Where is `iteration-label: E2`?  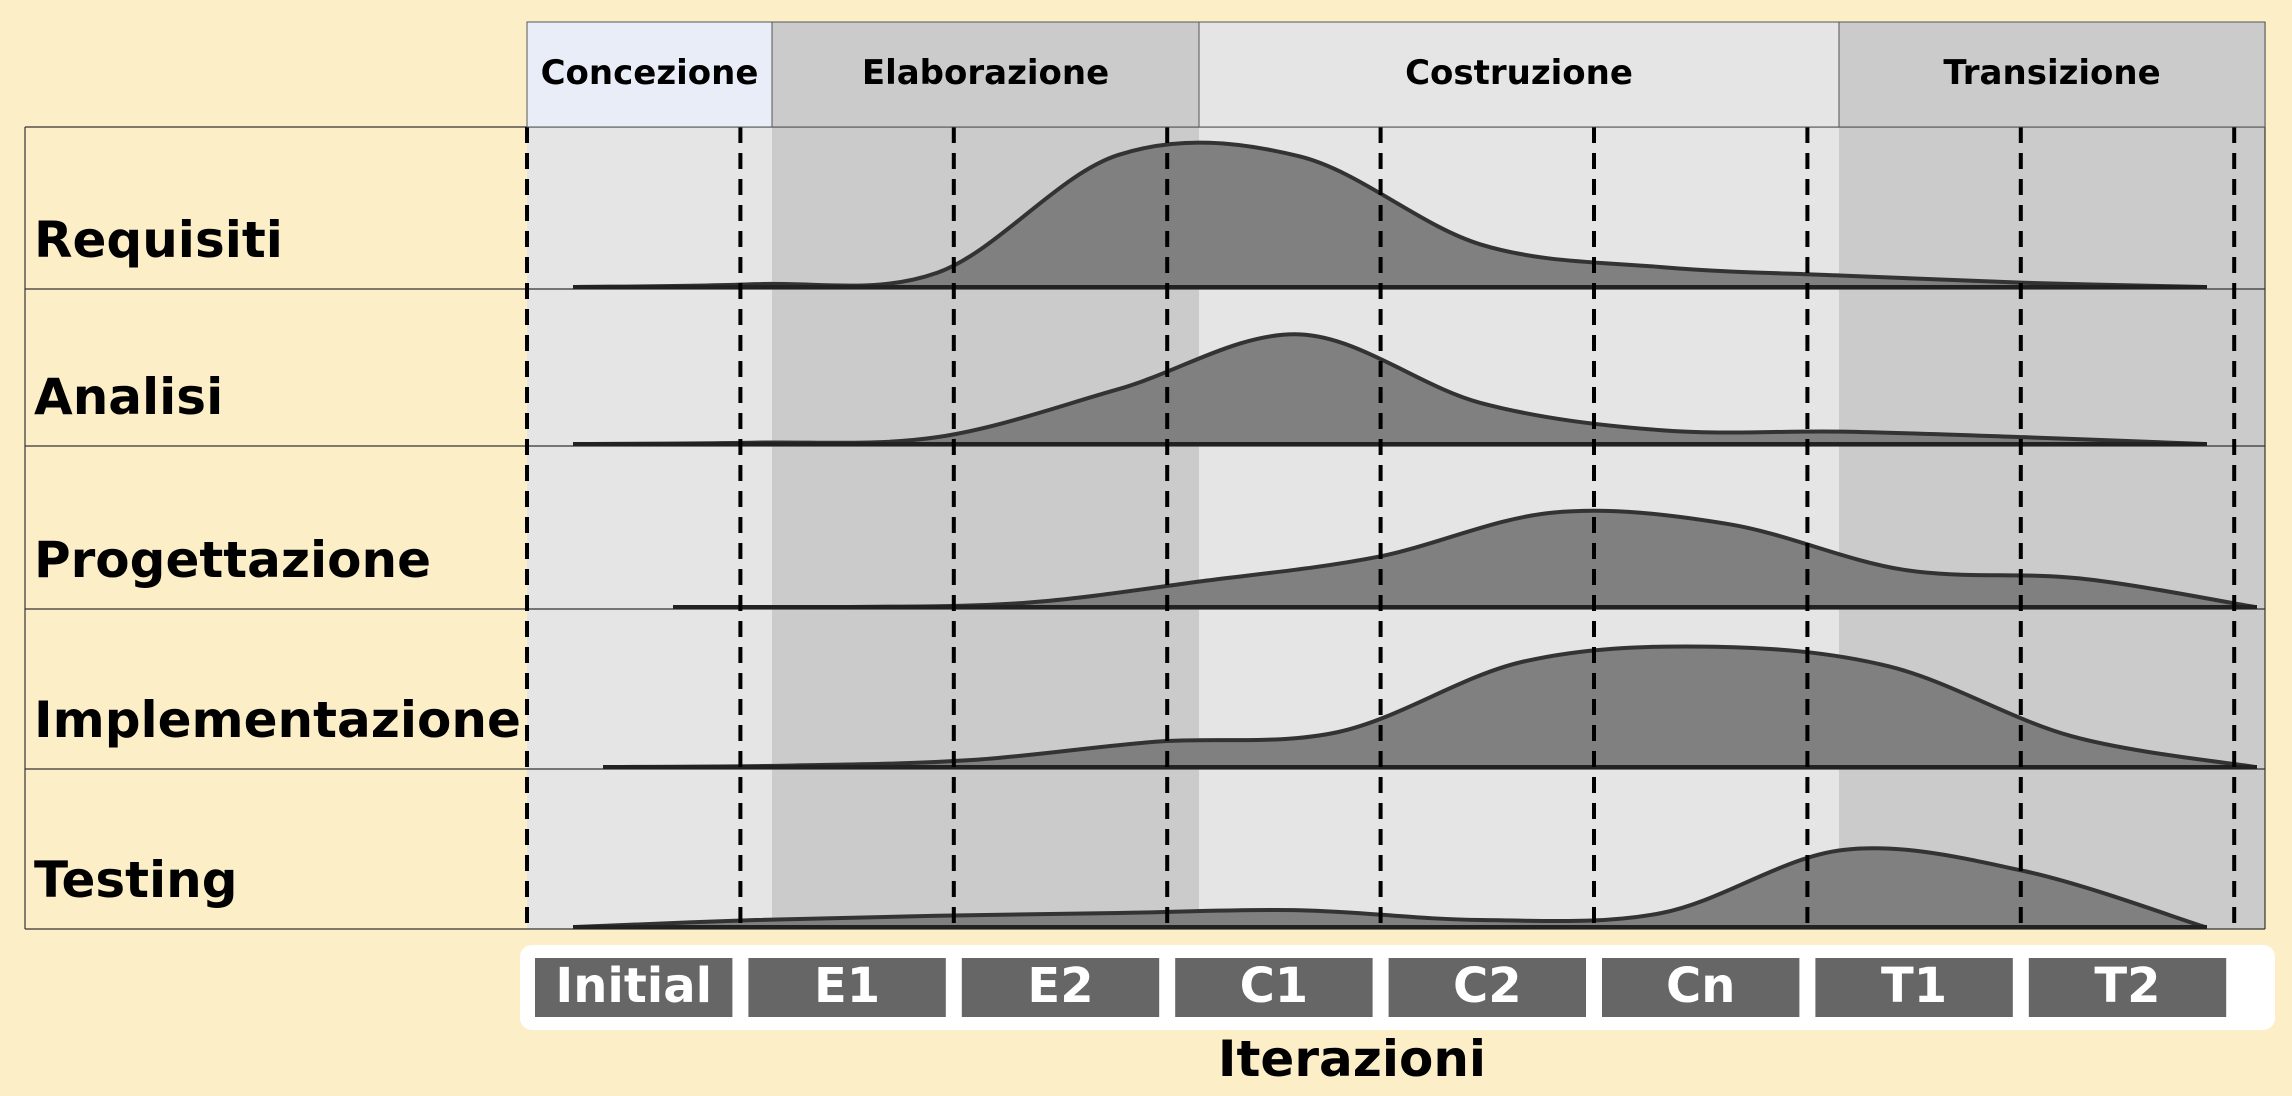 iteration-label: E2 is located at coordinates (1060, 986).